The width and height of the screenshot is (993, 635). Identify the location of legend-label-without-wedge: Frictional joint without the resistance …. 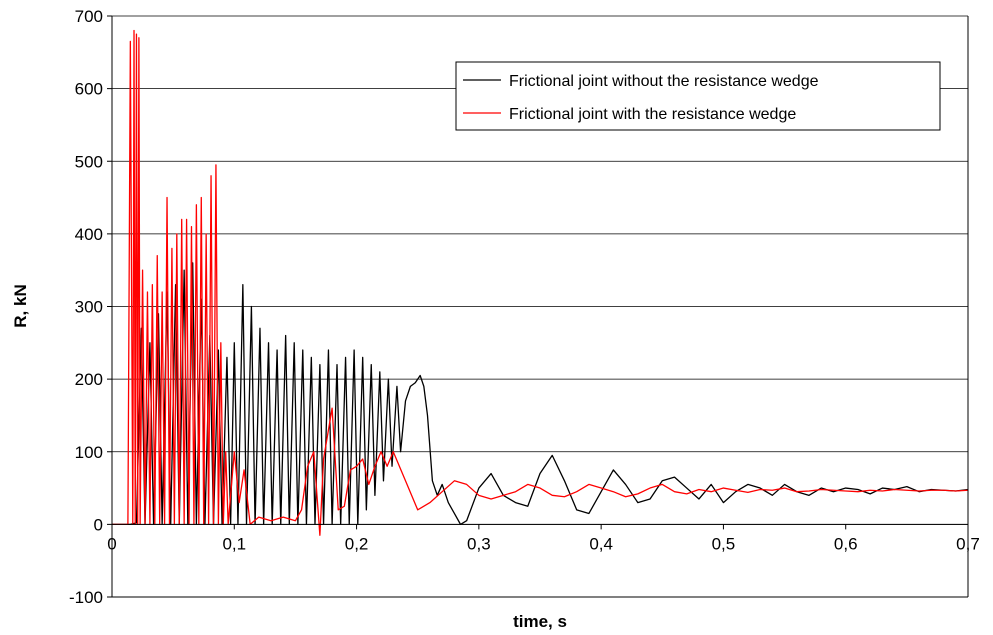
(664, 81).